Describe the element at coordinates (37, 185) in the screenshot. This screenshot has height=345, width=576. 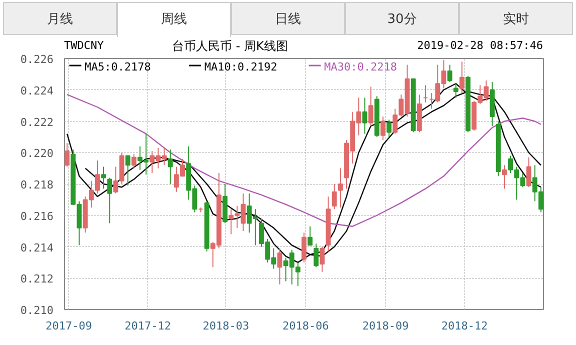
I see `y-tick-label: 0.218` at that location.